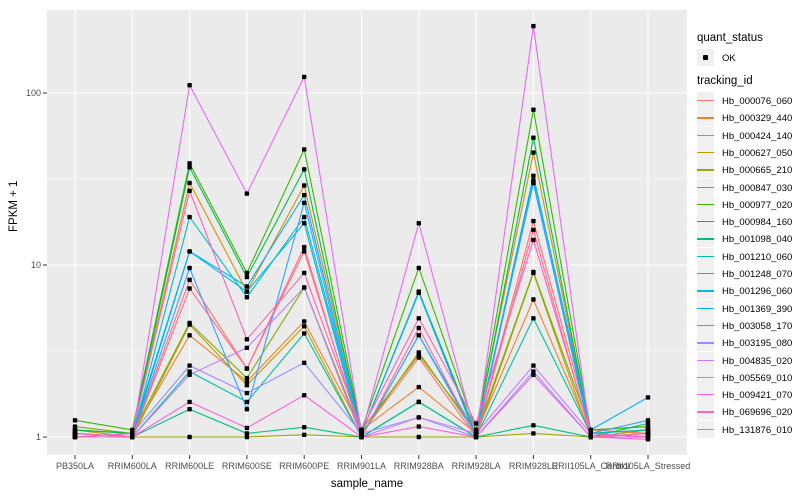  I want to click on y-tick-label: 1, so click(38, 437).